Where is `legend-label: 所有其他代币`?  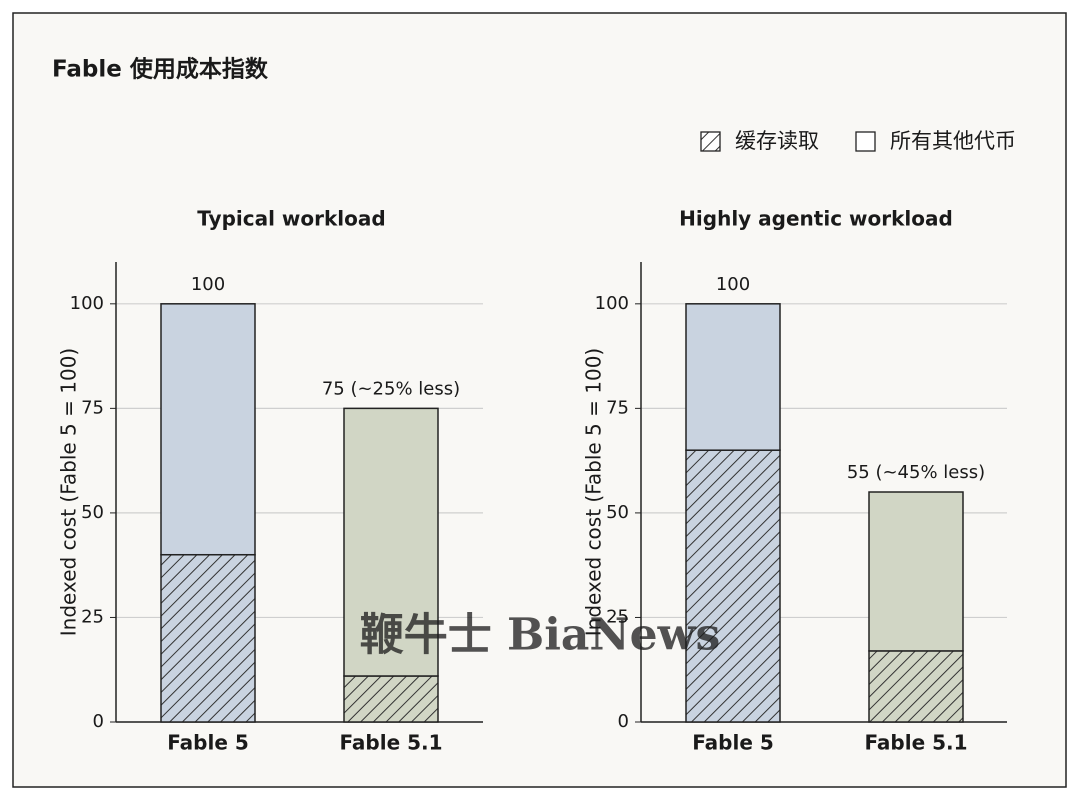
legend-label: 所有其他代币 is located at coordinates (953, 141).